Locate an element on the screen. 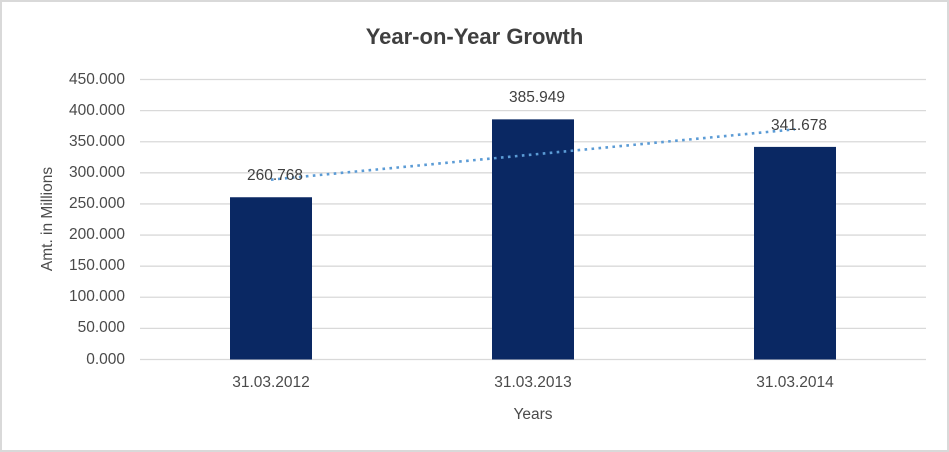  chart-title: Year-on-Year Growth is located at coordinates (474, 36).